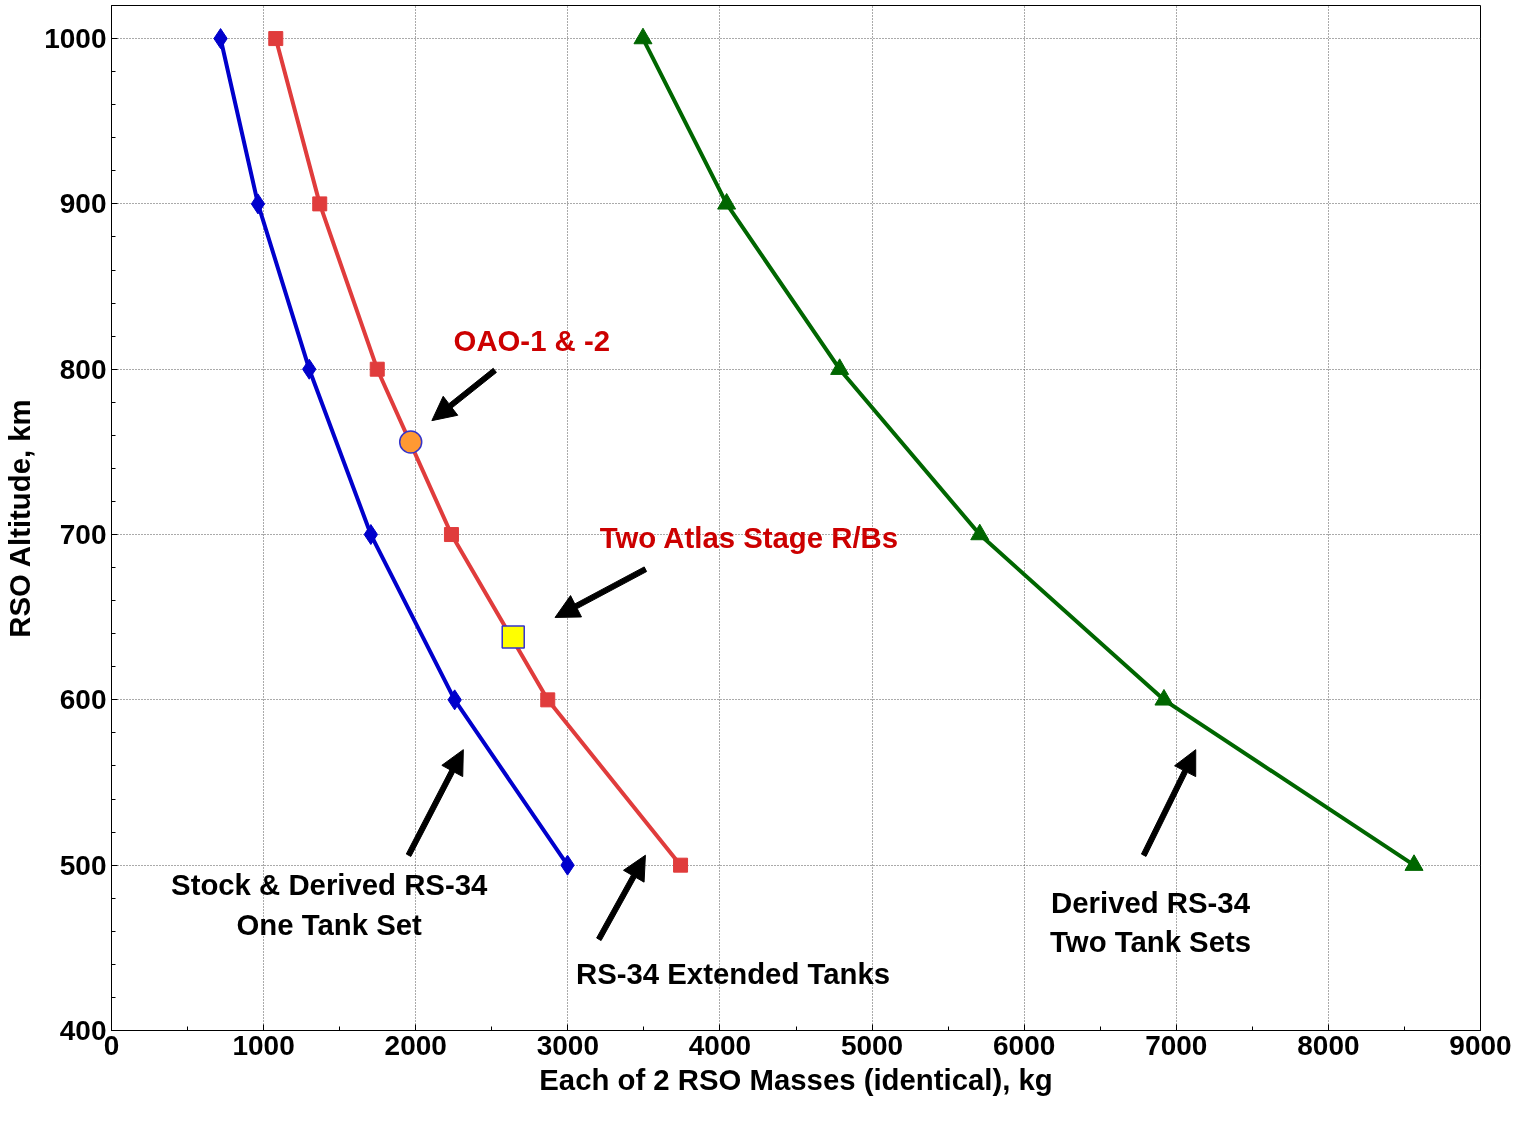 The image size is (1532, 1137). Describe the element at coordinates (531, 341) in the screenshot. I see `annotation: OAO-1 & -2` at that location.